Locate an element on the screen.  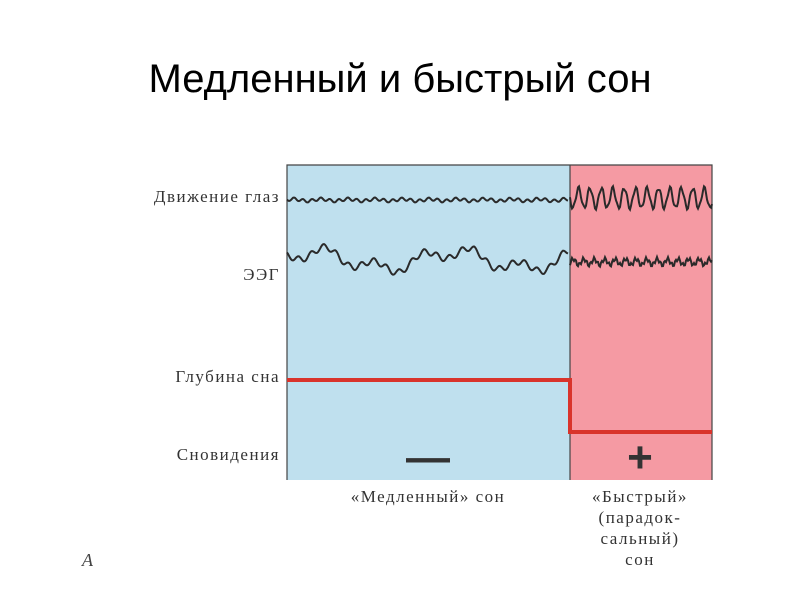
row-label: Движение глаз is located at coordinates (217, 196).